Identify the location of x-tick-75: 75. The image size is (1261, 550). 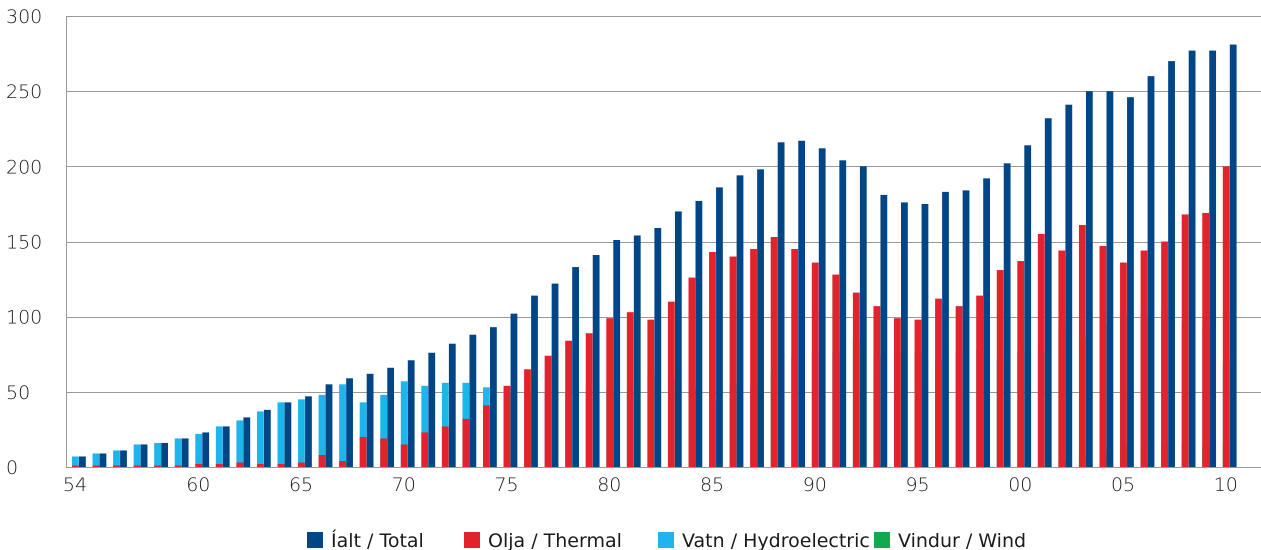
(506, 485).